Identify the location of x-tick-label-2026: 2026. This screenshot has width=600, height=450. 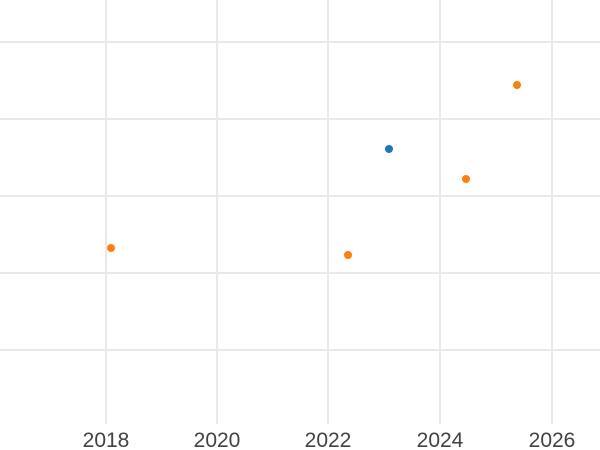
(552, 439).